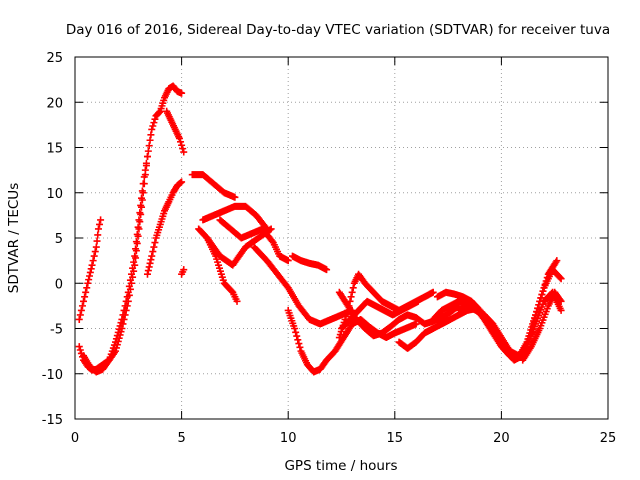 This screenshot has height=480, width=640. Describe the element at coordinates (213, 186) in the screenshot. I see `series-trace-g` at that location.